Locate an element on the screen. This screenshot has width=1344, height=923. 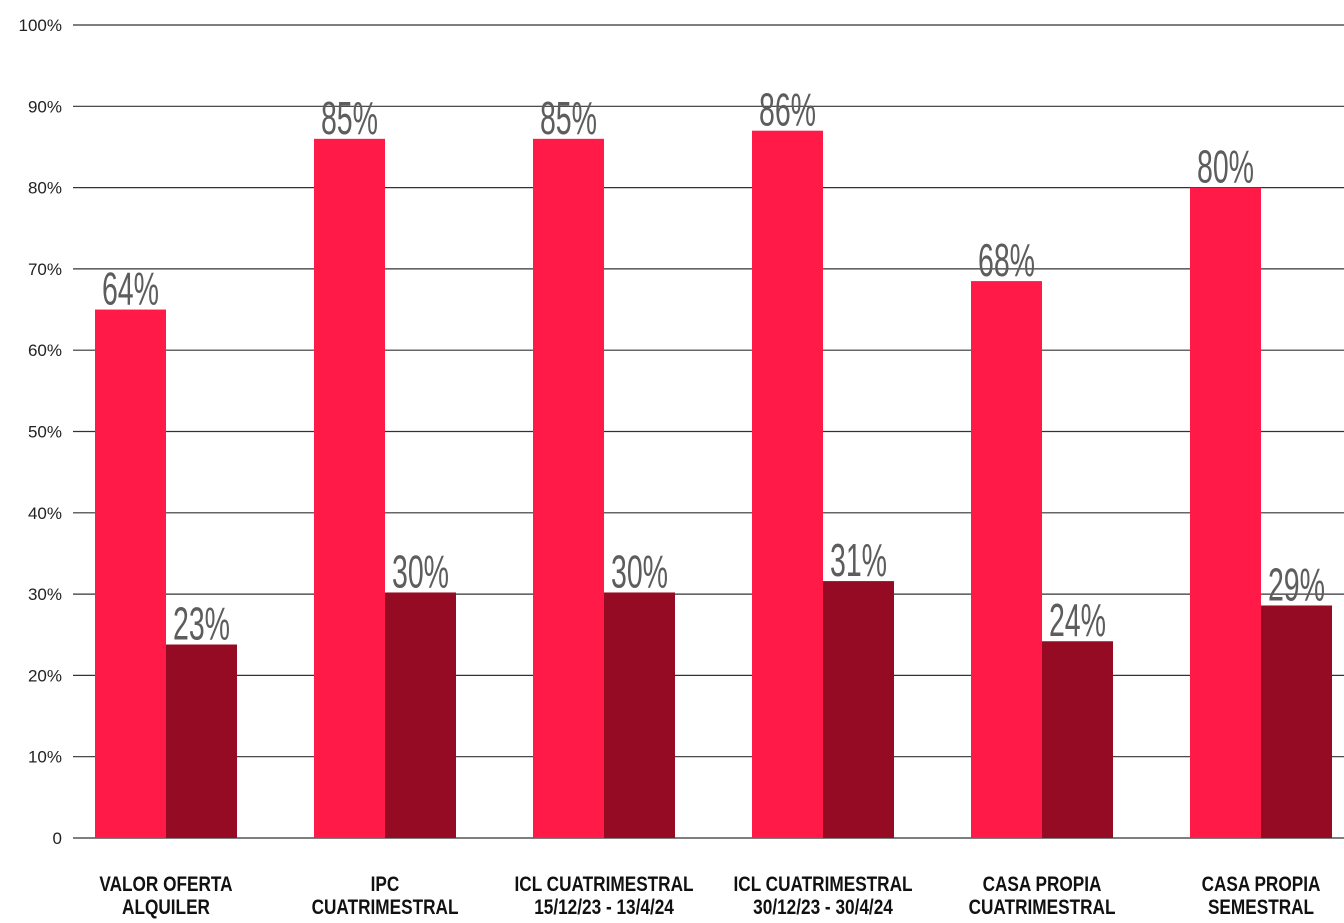
y-tick-label: 100% is located at coordinates (40, 25).